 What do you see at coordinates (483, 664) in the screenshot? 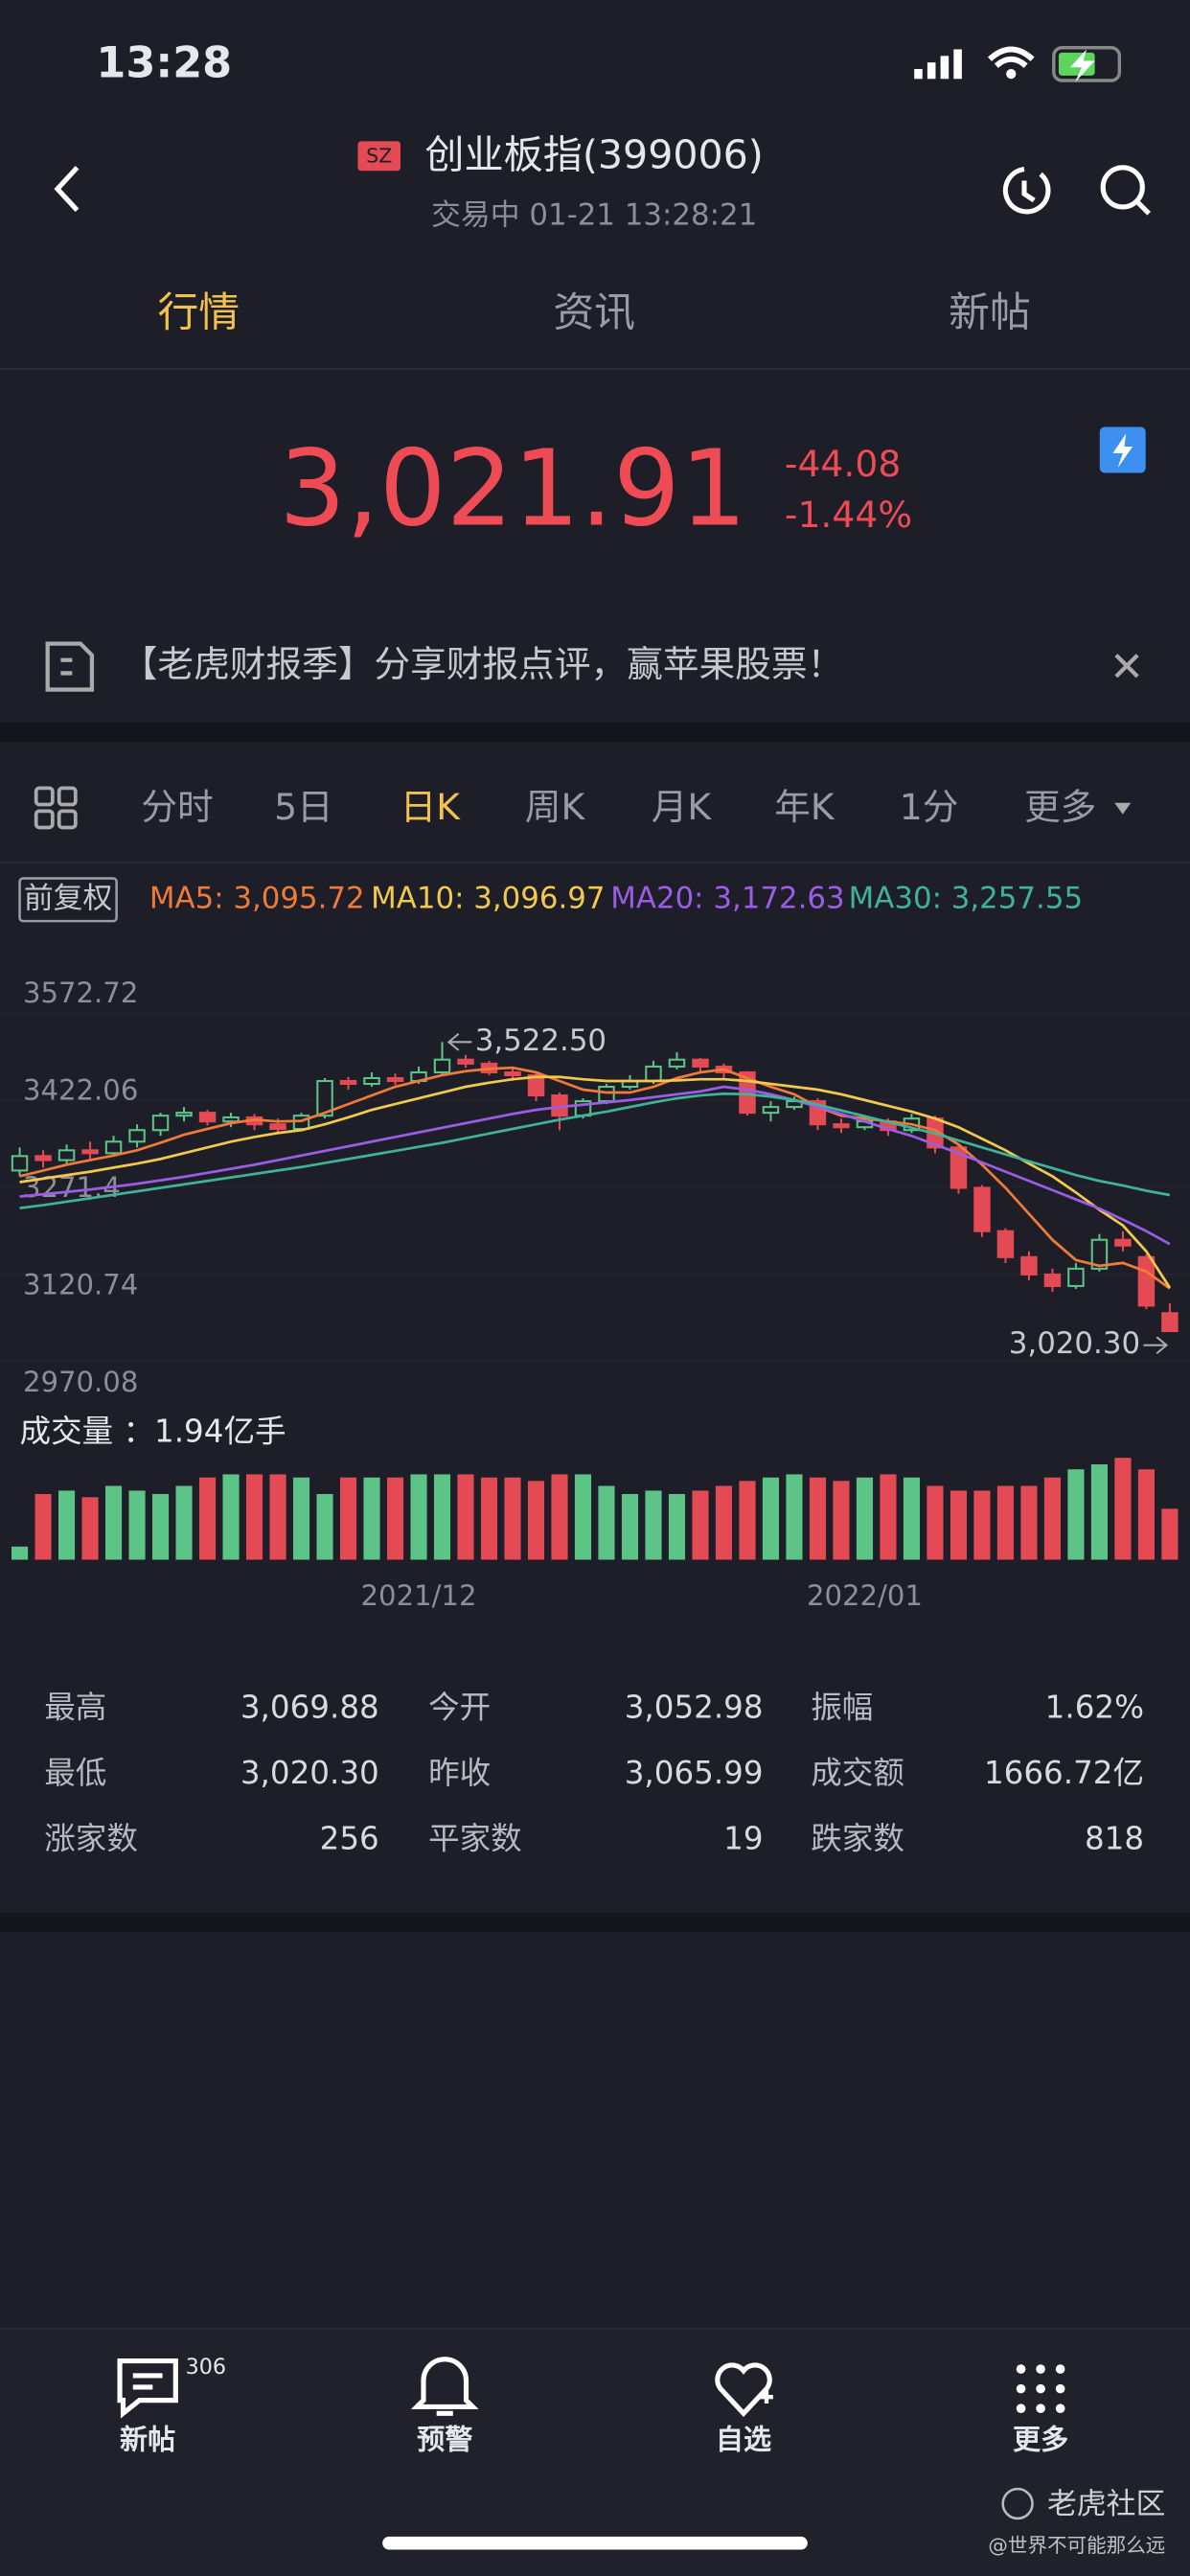
I see `banner-text: 【老虎财报季】分享财报点评，赢苹果股票！` at bounding box center [483, 664].